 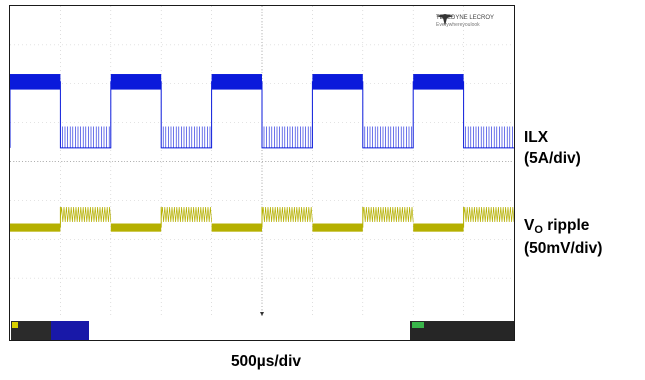 I want to click on logo-text: TELEDYNE LECROY Everywhereyoulook, so click(x=465, y=22).